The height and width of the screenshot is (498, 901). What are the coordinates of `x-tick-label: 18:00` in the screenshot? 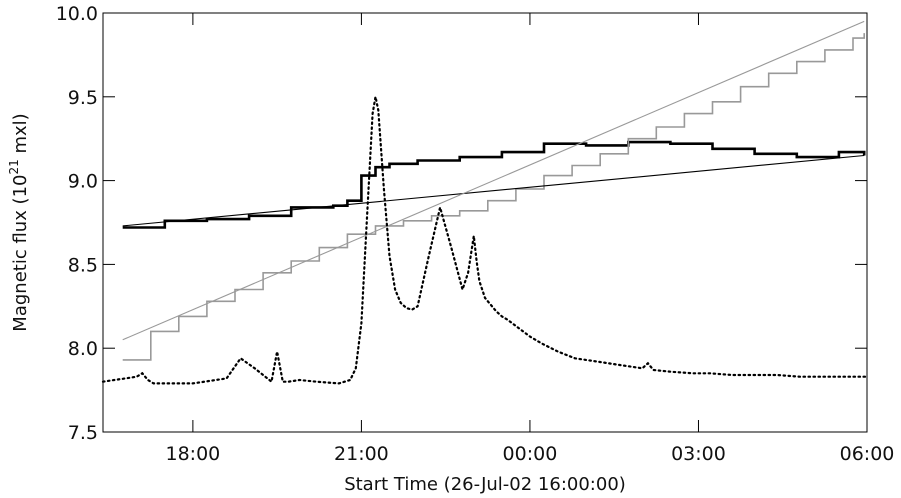 It's located at (192, 454).